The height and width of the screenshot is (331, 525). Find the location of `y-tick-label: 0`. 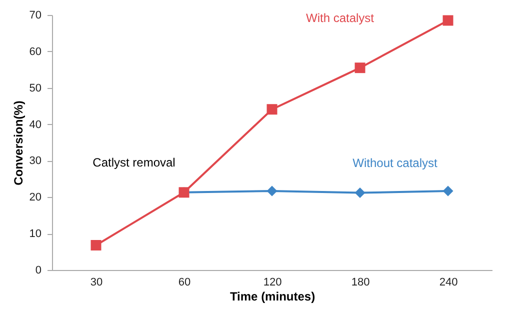

y-tick-label: 0 is located at coordinates (38, 270).